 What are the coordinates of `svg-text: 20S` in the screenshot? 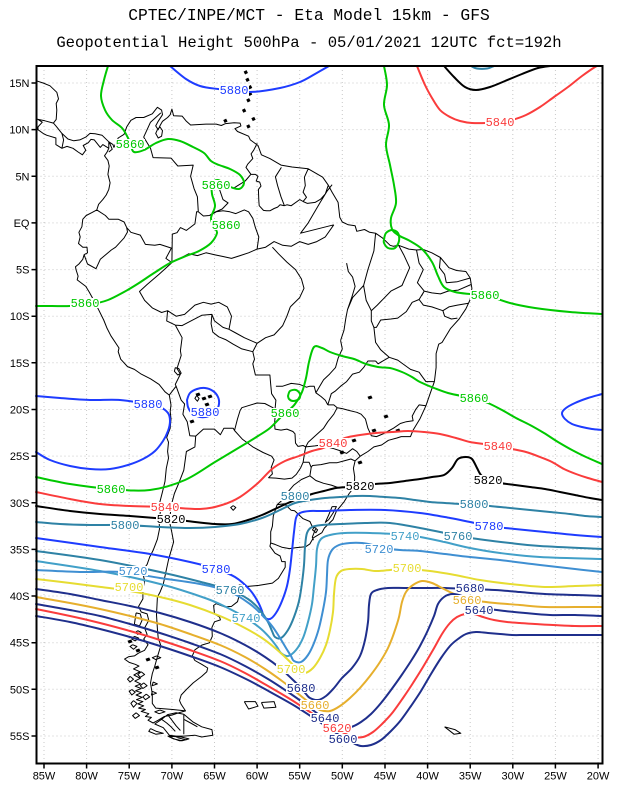 It's located at (20, 411).